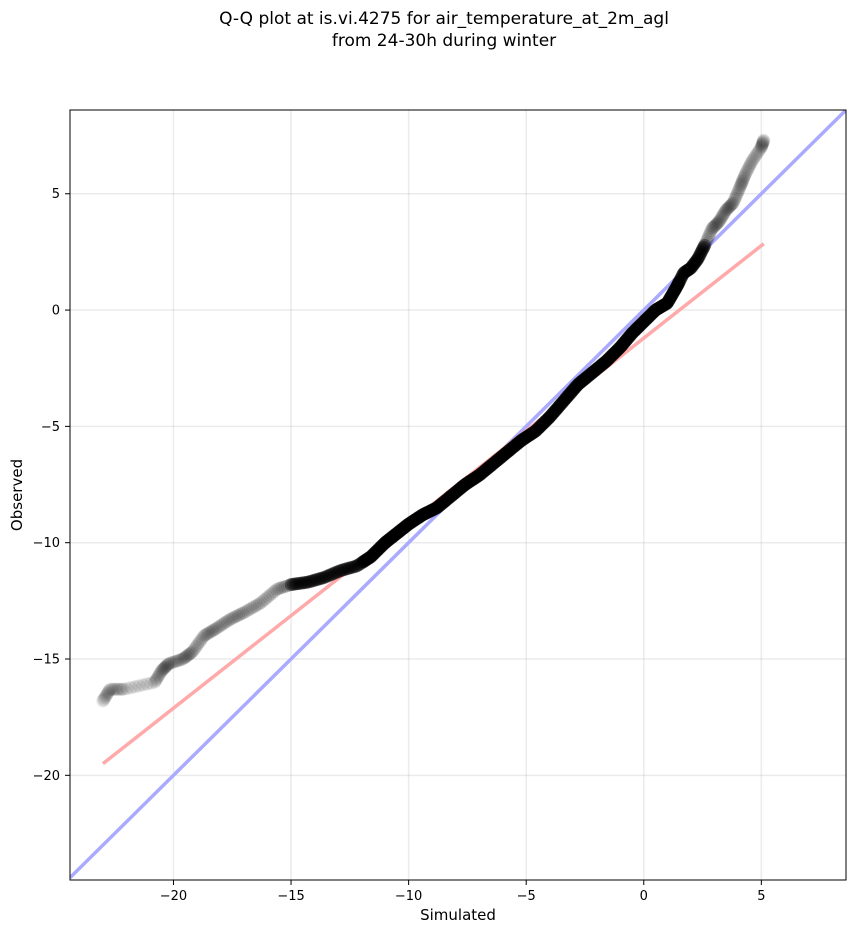  I want to click on x-tick-label: −20, so click(173, 896).